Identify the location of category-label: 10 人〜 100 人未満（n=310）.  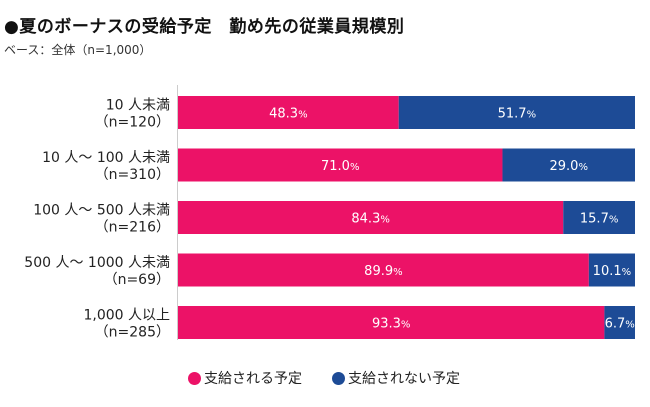
(106, 166).